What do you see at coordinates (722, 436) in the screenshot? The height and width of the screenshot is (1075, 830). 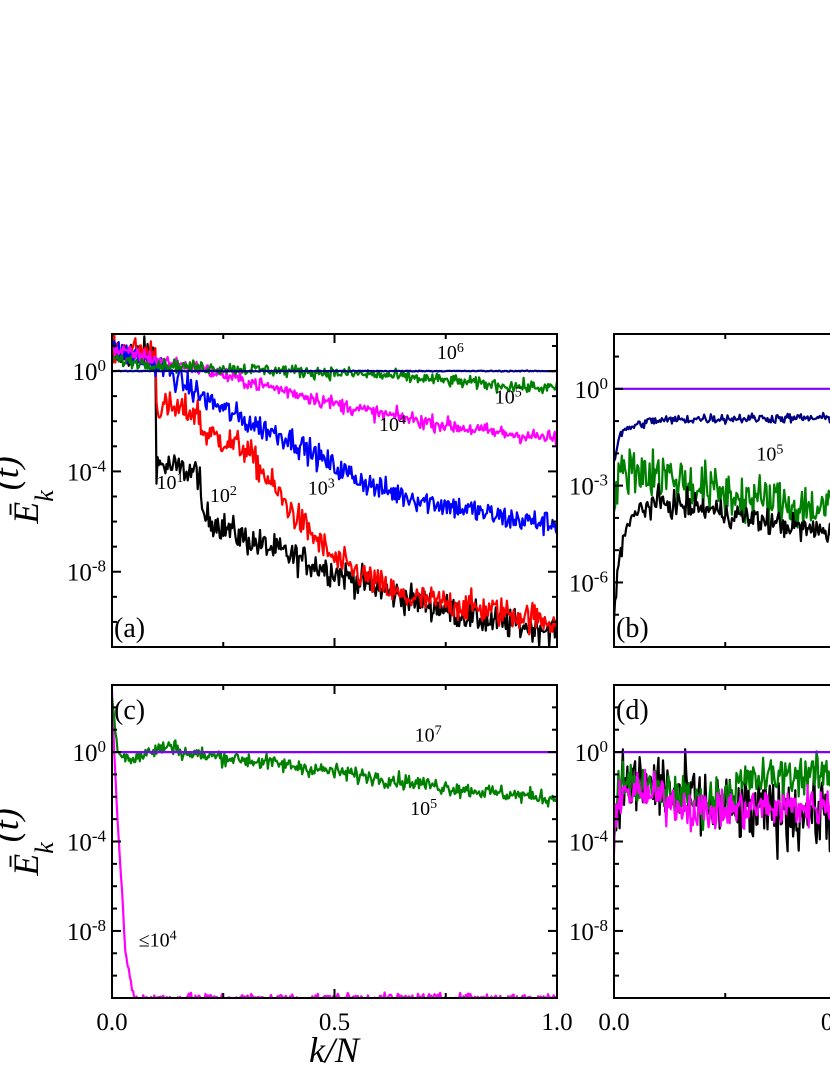 I see `series-line-navy` at bounding box center [722, 436].